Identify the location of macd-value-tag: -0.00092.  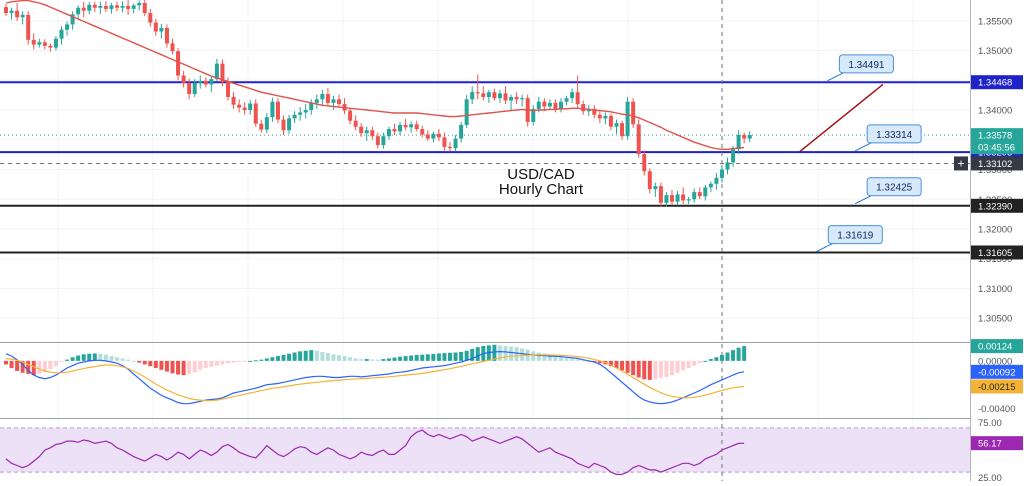
(997, 372).